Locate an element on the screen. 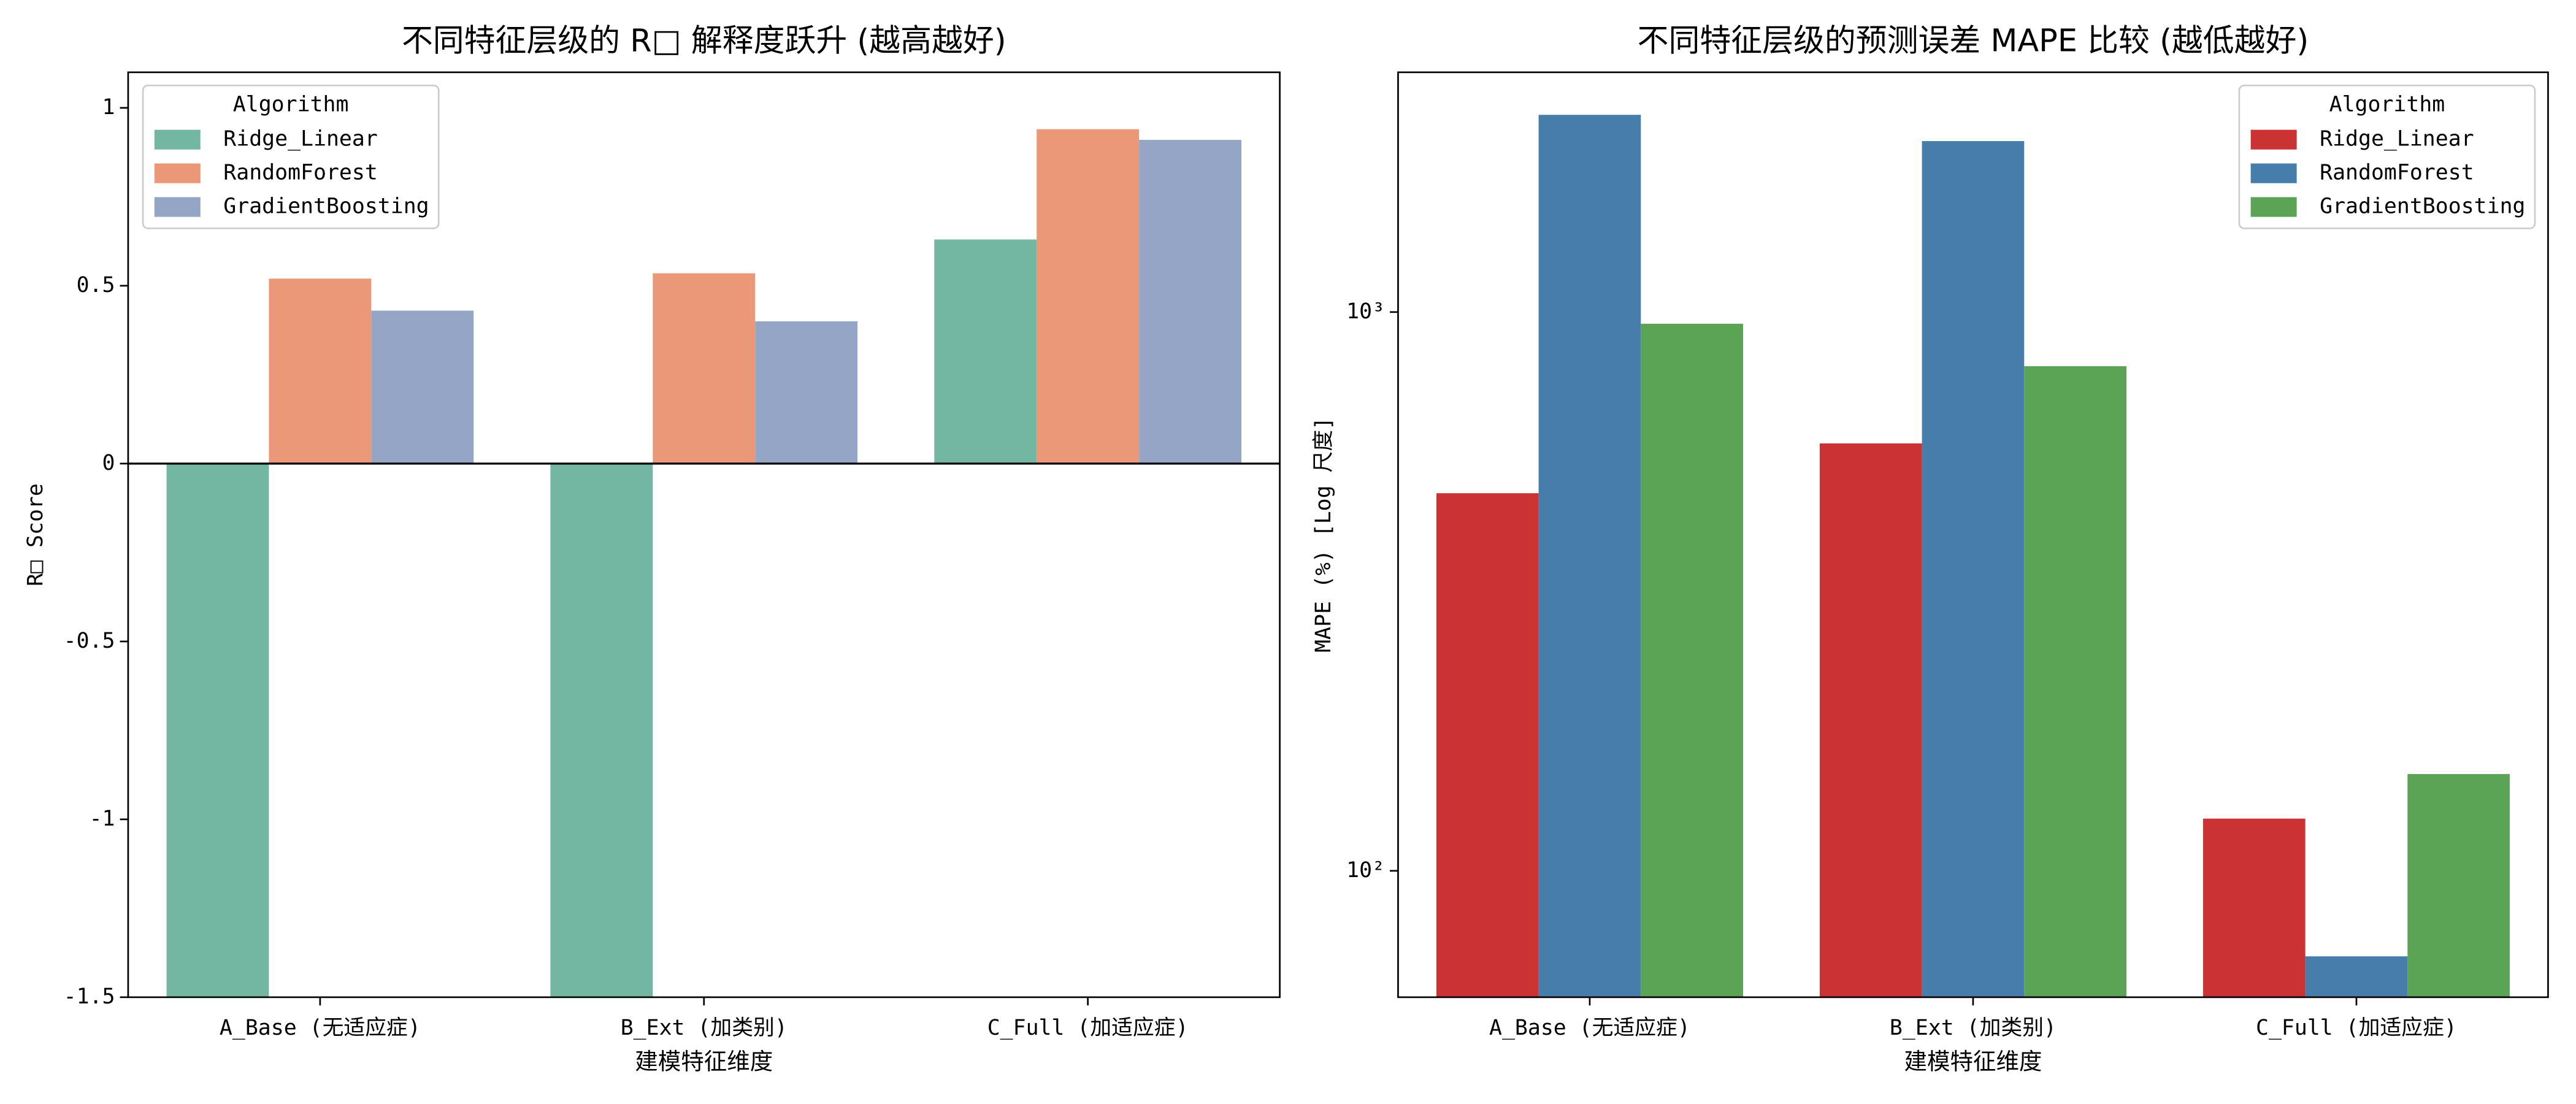 The height and width of the screenshot is (1104, 2576). chart-title: 不同特征层级的 R□ 解释度跃升 (越高越好) is located at coordinates (704, 41).